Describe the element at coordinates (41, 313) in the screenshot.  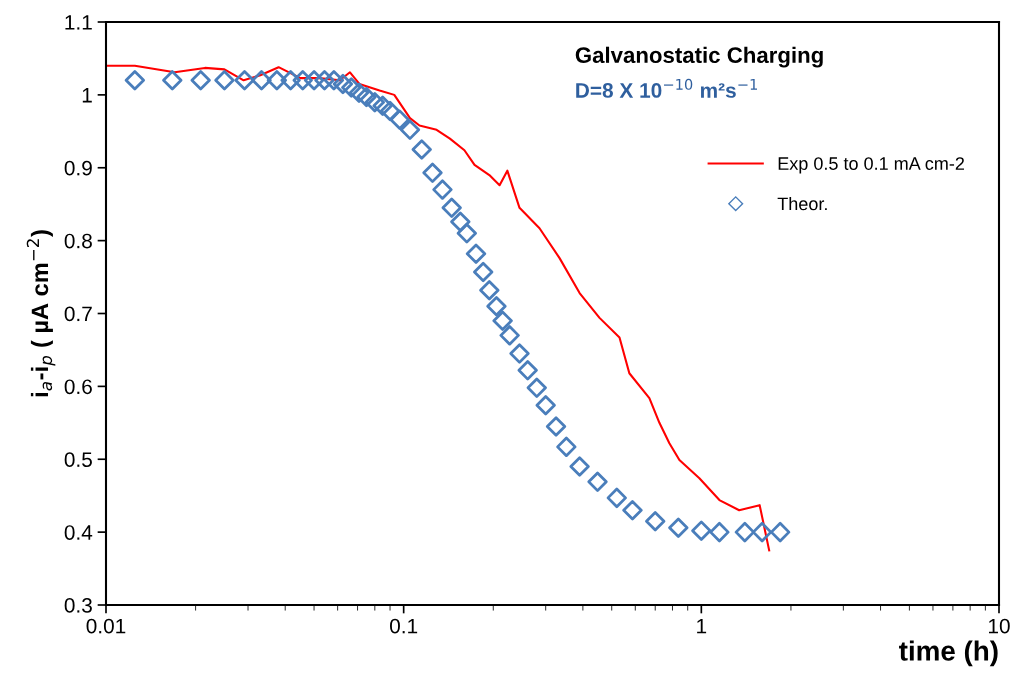
I see `y-axis-title: i$_{a}$-i$_{p}$ ( µA cm$^{−2}$)` at that location.